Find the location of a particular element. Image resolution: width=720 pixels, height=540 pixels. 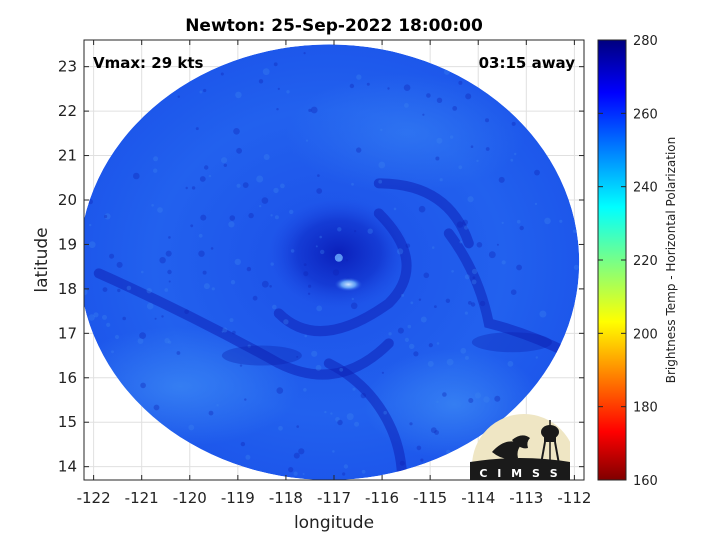

logo-ground is located at coordinates (520, 469).